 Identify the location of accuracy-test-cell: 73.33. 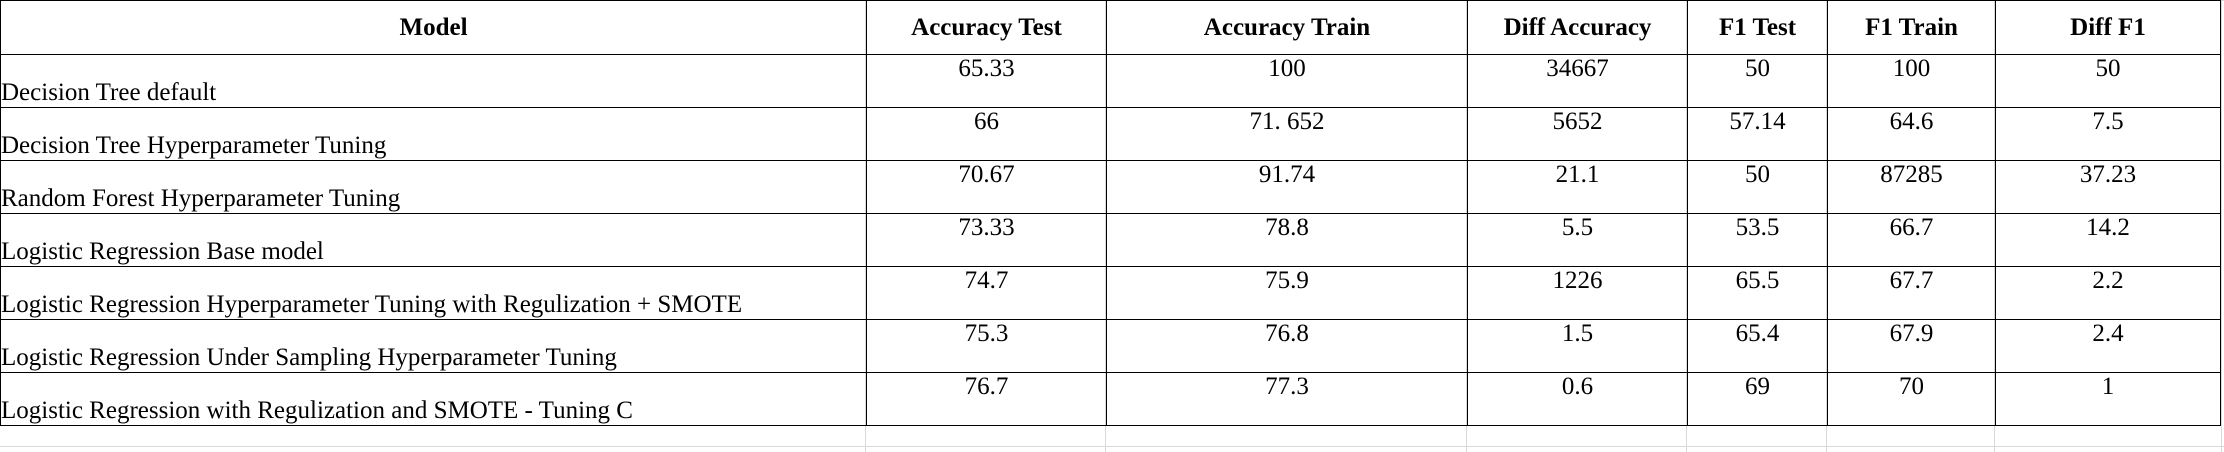
(986, 240).